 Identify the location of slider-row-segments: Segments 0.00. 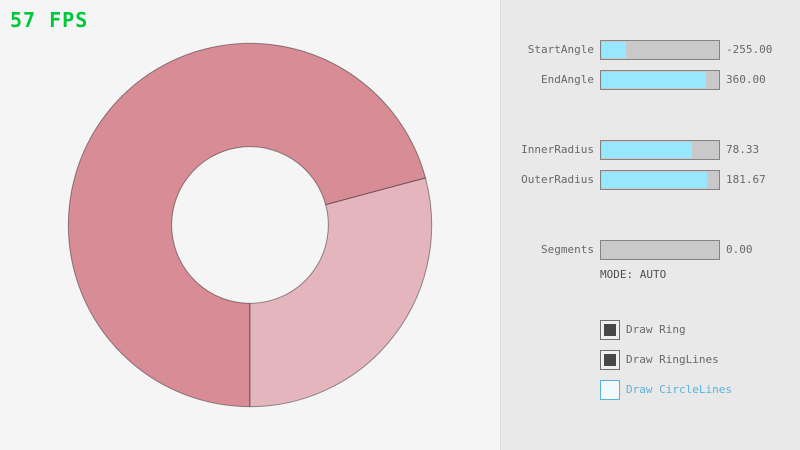
(647, 250).